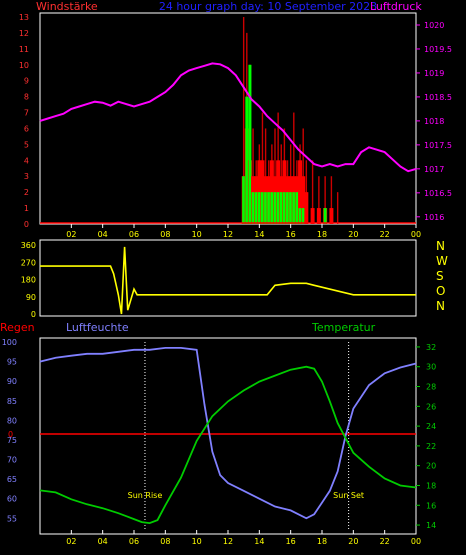  What do you see at coordinates (197, 234) in the screenshot?
I see `time-label: 10` at bounding box center [197, 234].